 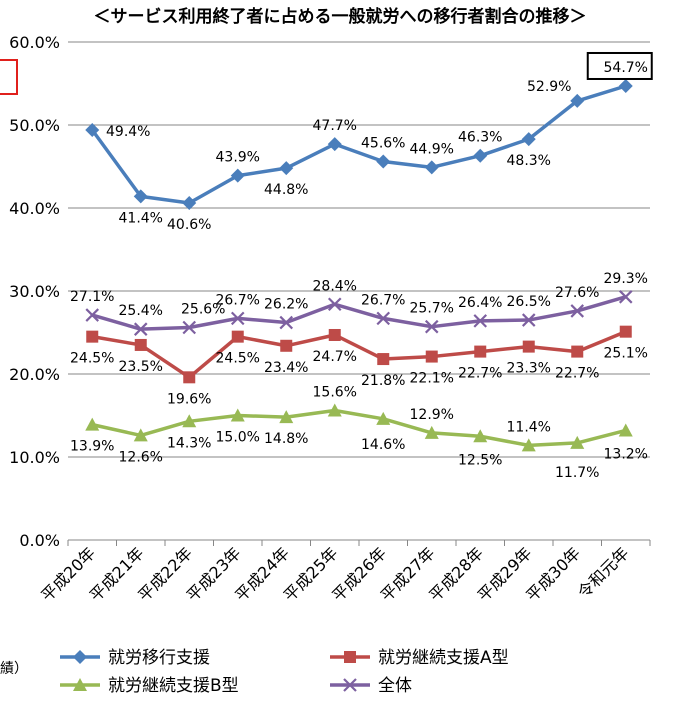 What do you see at coordinates (159, 658) in the screenshot?
I see `legend-label: 就労移行支援` at bounding box center [159, 658].